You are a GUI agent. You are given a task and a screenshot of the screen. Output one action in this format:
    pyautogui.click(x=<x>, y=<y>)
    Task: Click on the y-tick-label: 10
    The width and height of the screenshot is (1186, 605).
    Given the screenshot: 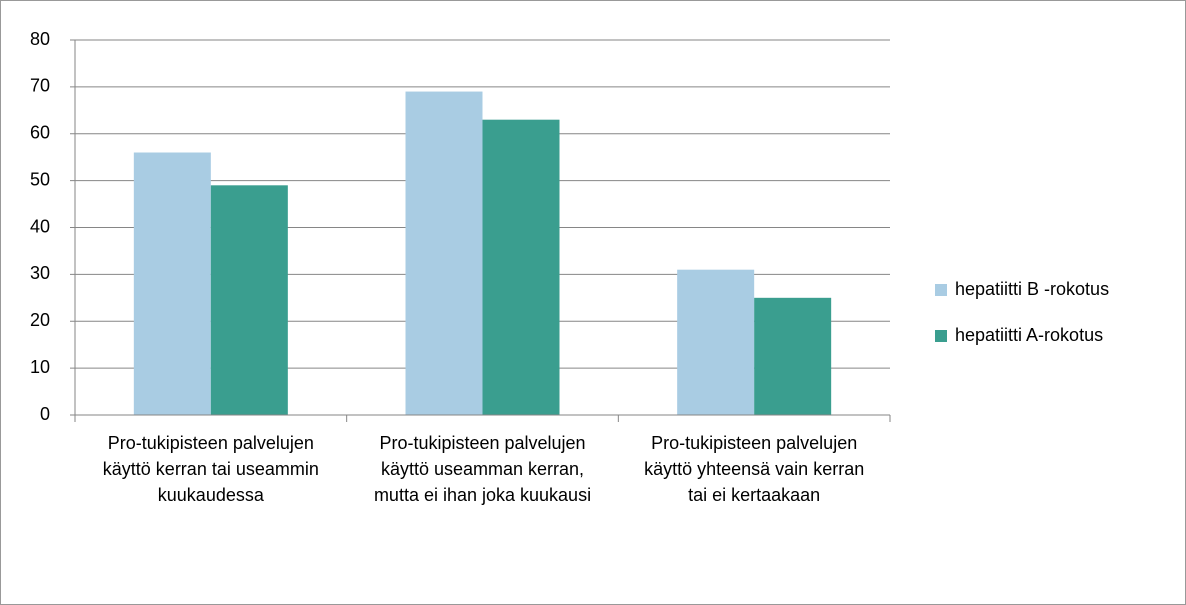 What is the action you would take?
    pyautogui.click(x=40, y=367)
    